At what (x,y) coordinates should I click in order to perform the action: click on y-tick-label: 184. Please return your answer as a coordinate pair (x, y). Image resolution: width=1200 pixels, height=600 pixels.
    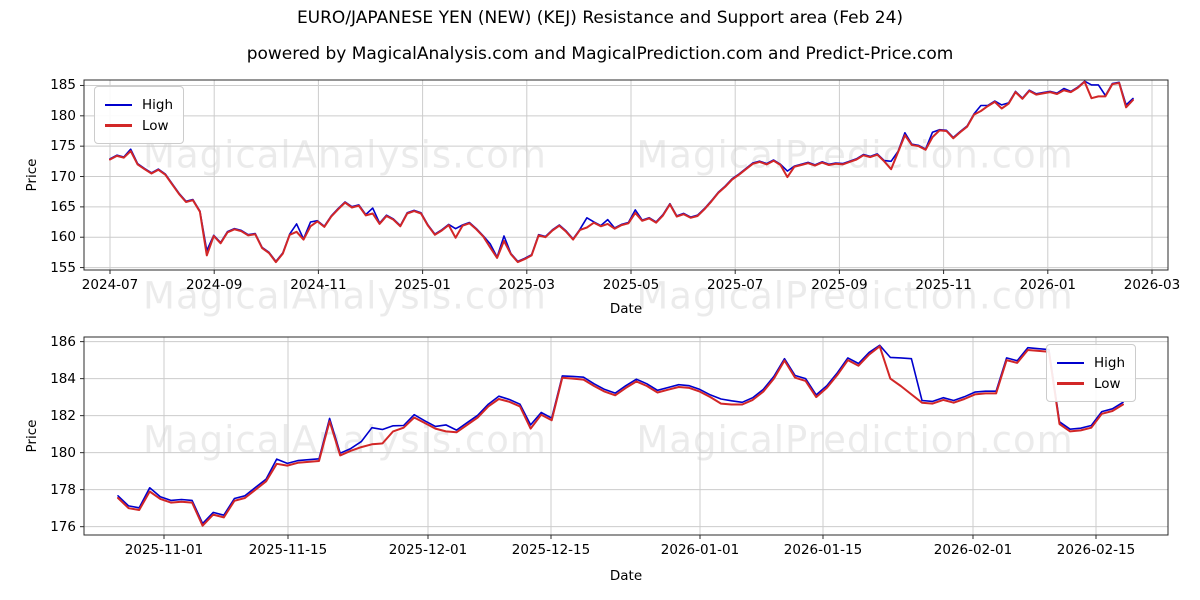
    Looking at the image, I should click on (63, 378).